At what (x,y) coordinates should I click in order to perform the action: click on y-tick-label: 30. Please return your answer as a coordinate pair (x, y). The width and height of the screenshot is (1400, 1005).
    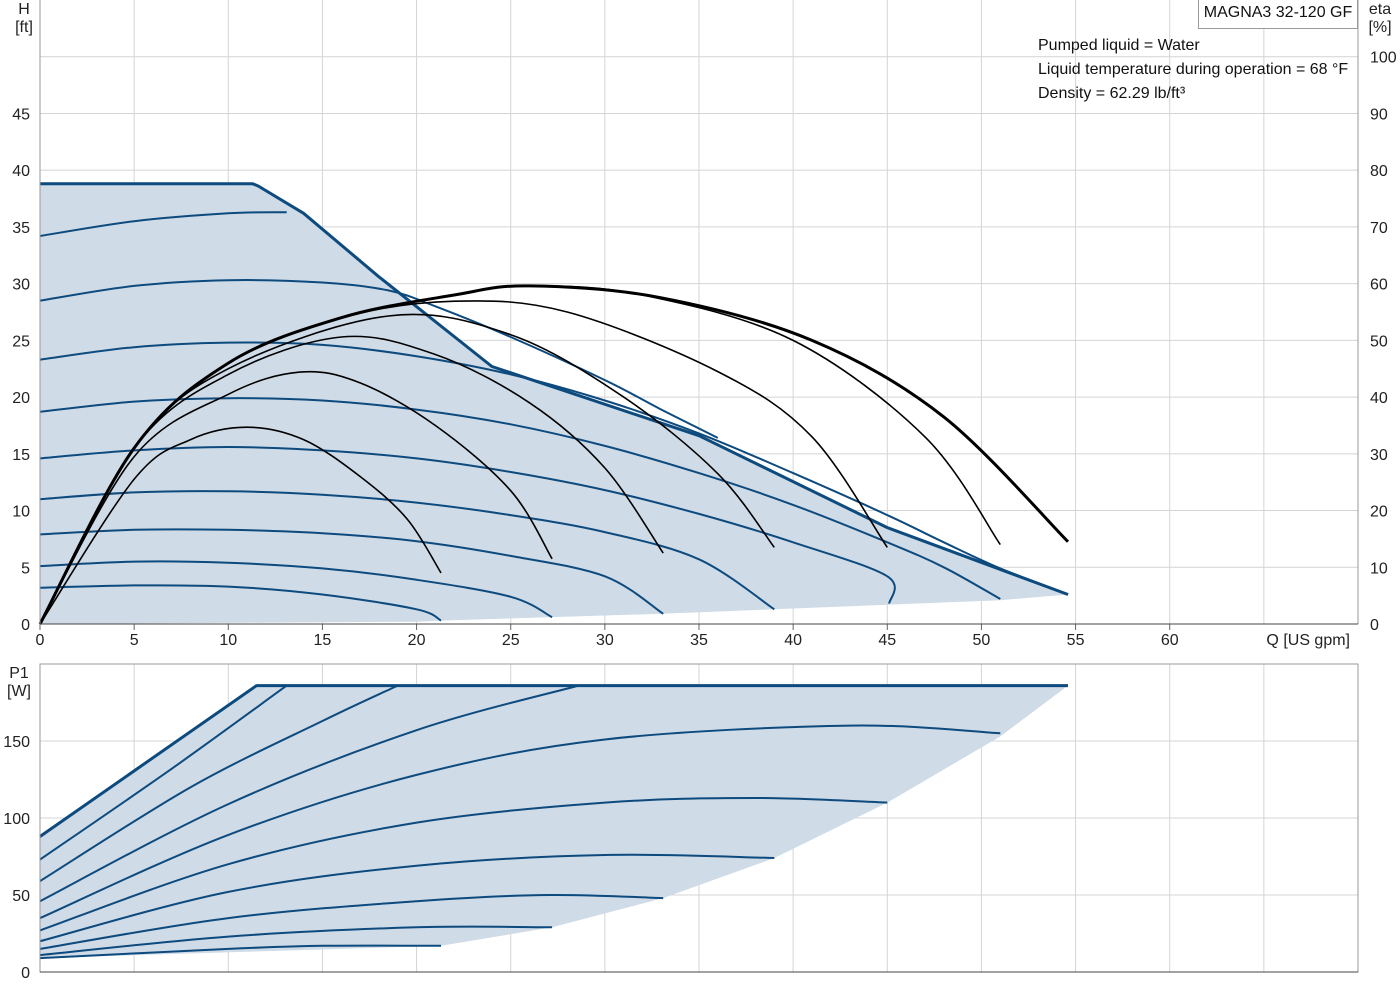
    Looking at the image, I should click on (21, 285).